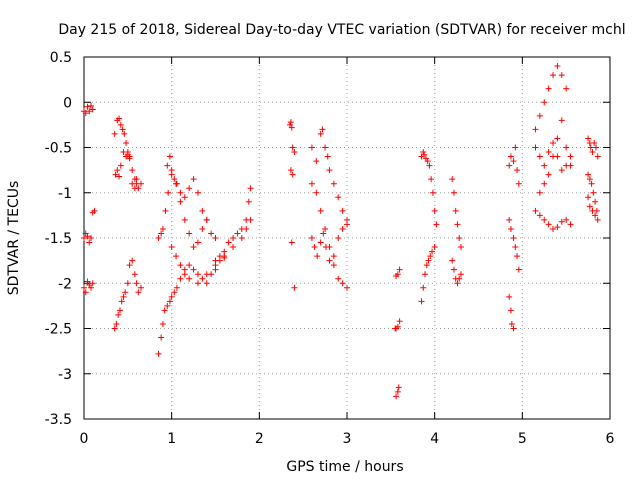  Describe the element at coordinates (514, 244) in the screenshot. I see `series-sat-v` at that location.